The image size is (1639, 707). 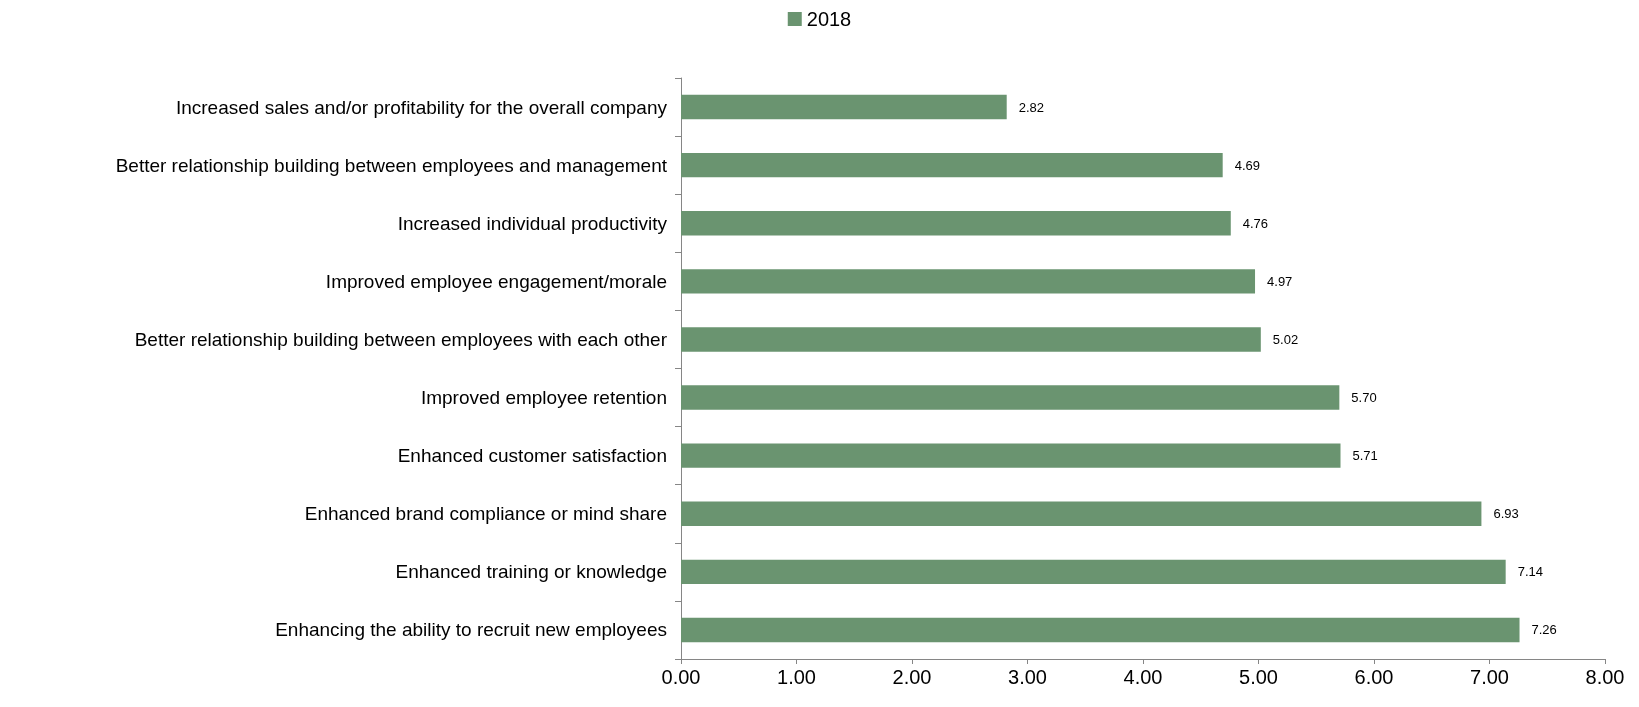 I want to click on y-tick-label: Enhanced brand compliance or mind share, so click(x=485, y=514).